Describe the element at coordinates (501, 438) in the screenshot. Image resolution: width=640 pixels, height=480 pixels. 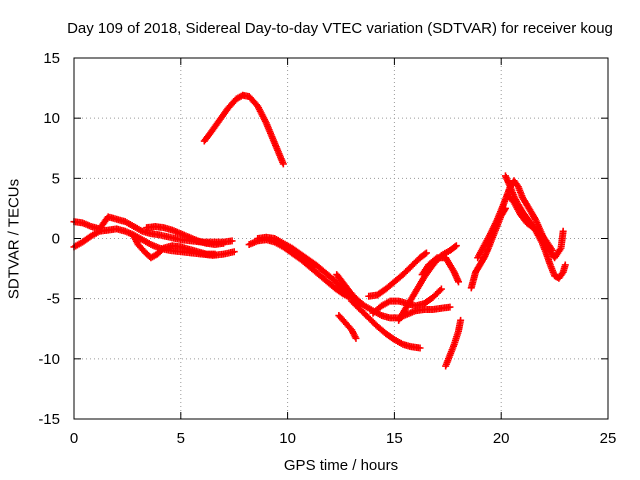
I see `x-tick-label: 20` at that location.